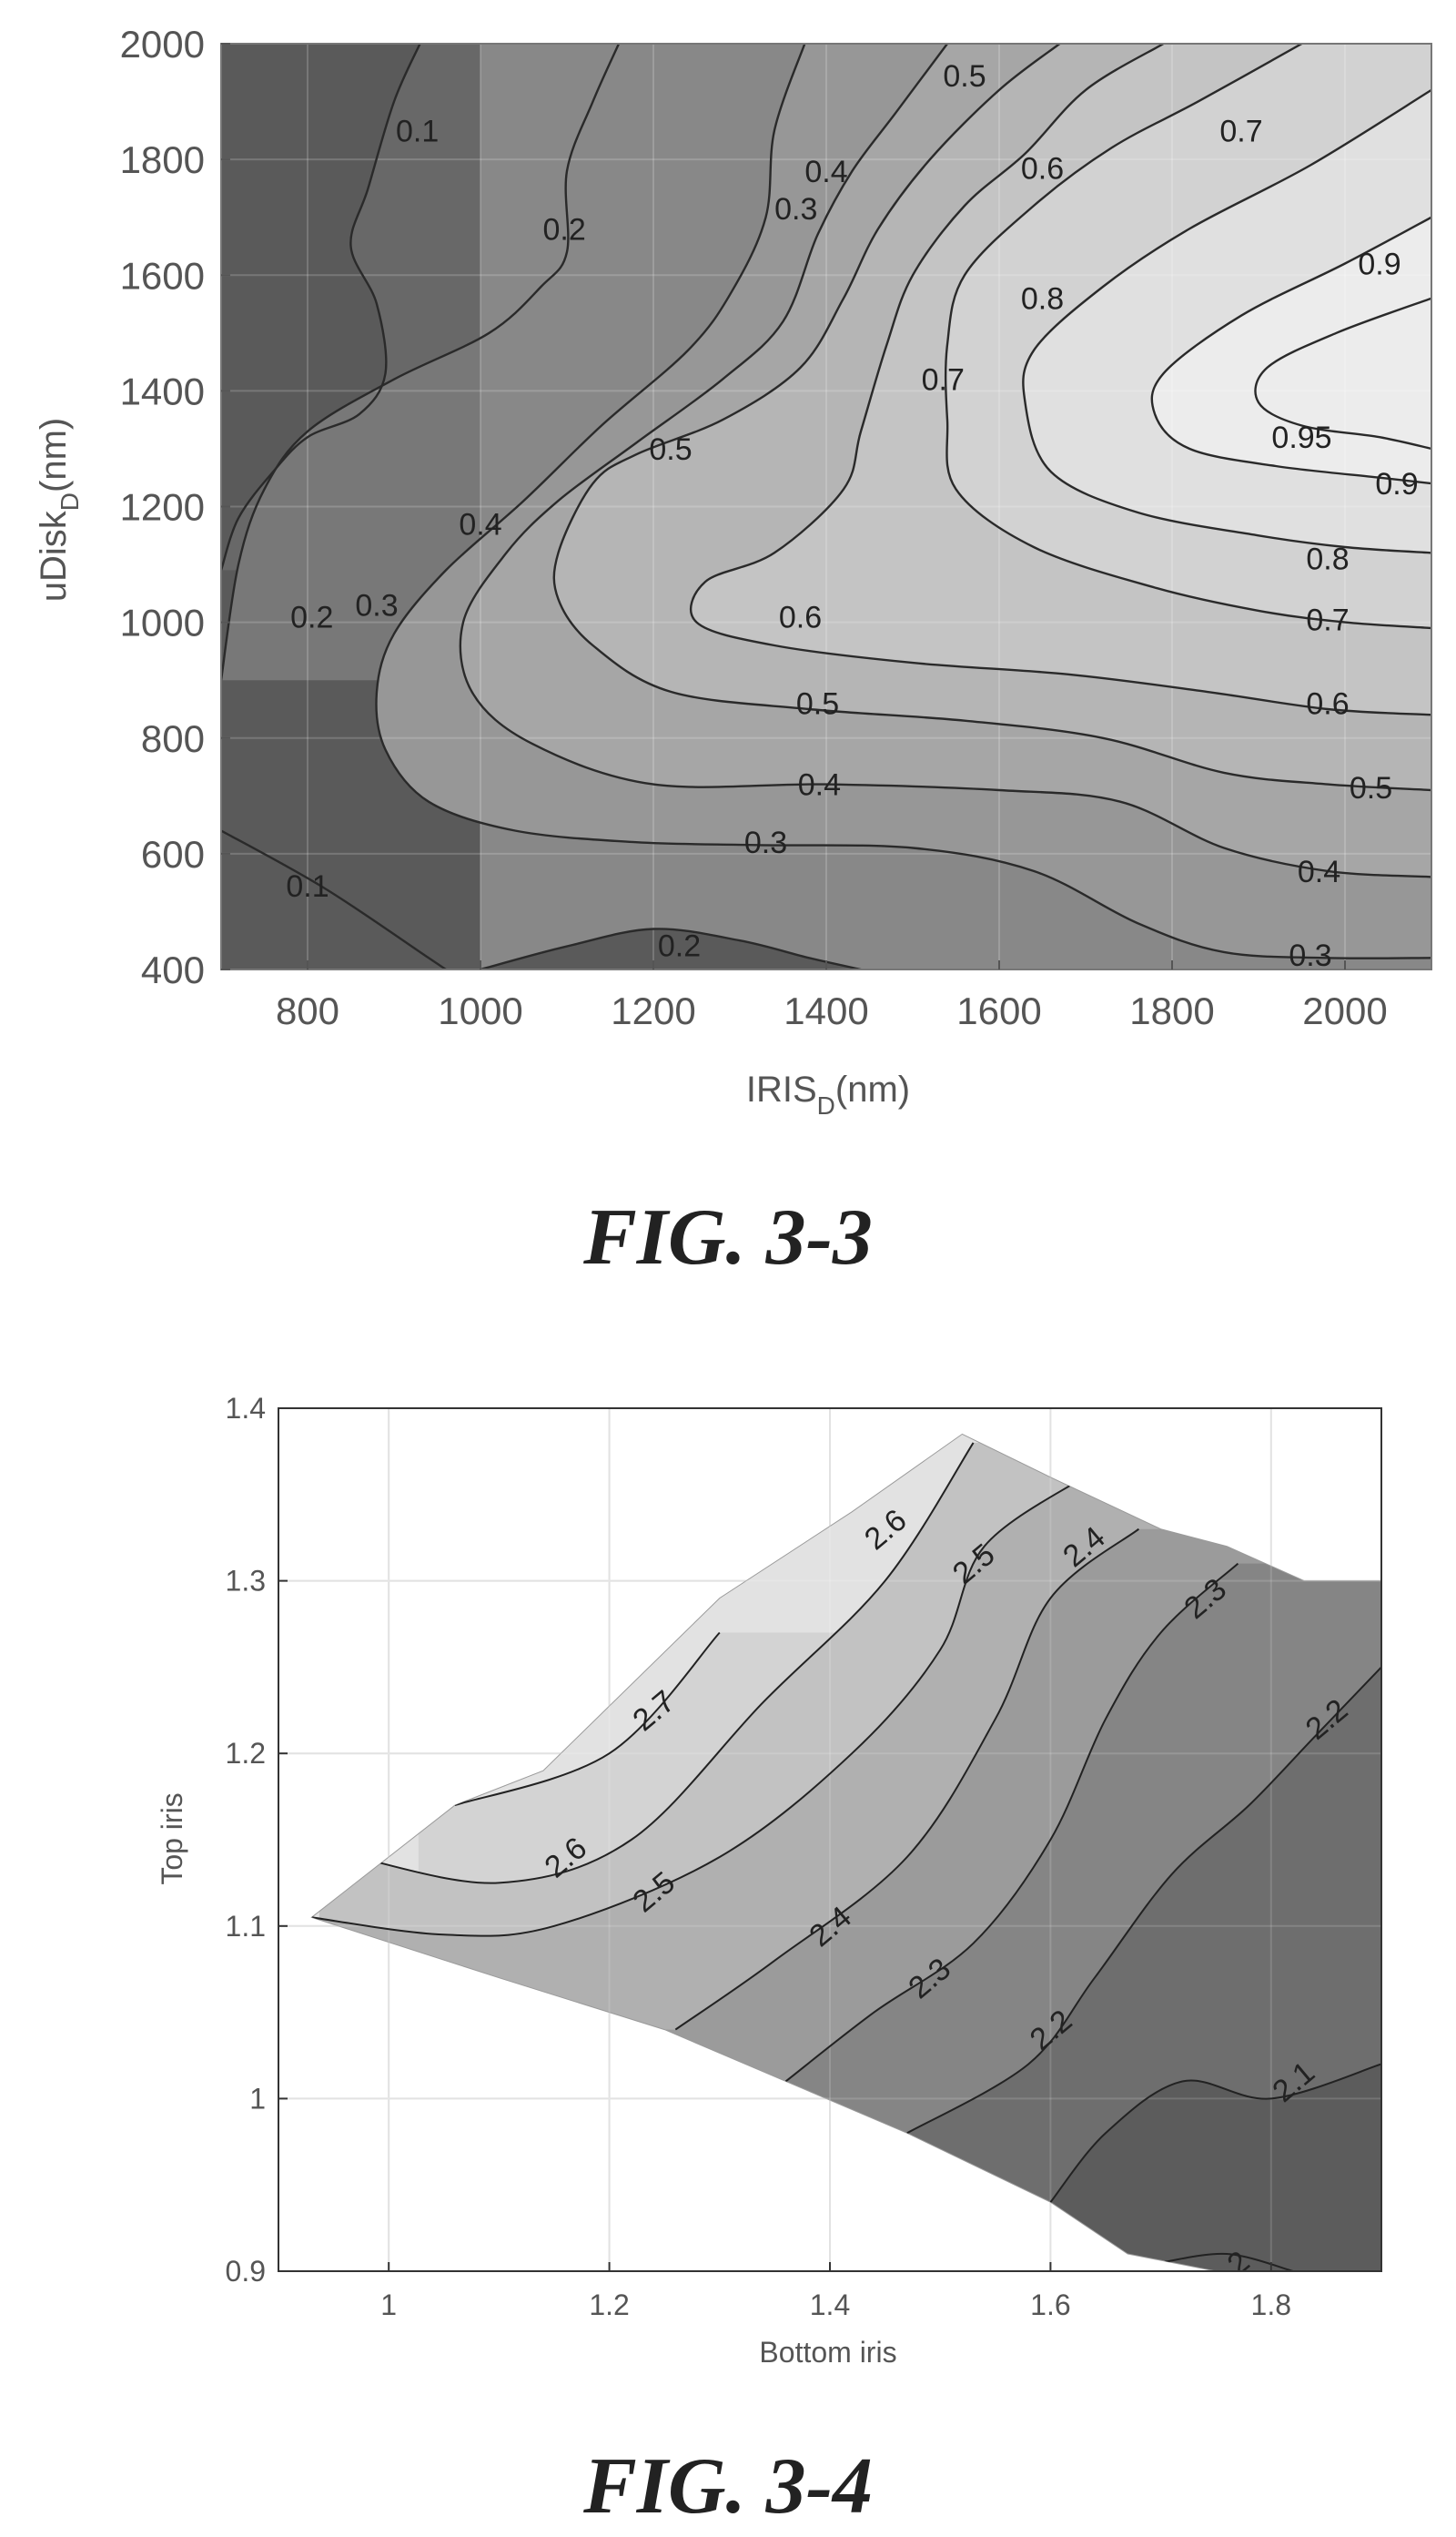  I want to click on chart-1-y-tick-label: 1200, so click(163, 507).